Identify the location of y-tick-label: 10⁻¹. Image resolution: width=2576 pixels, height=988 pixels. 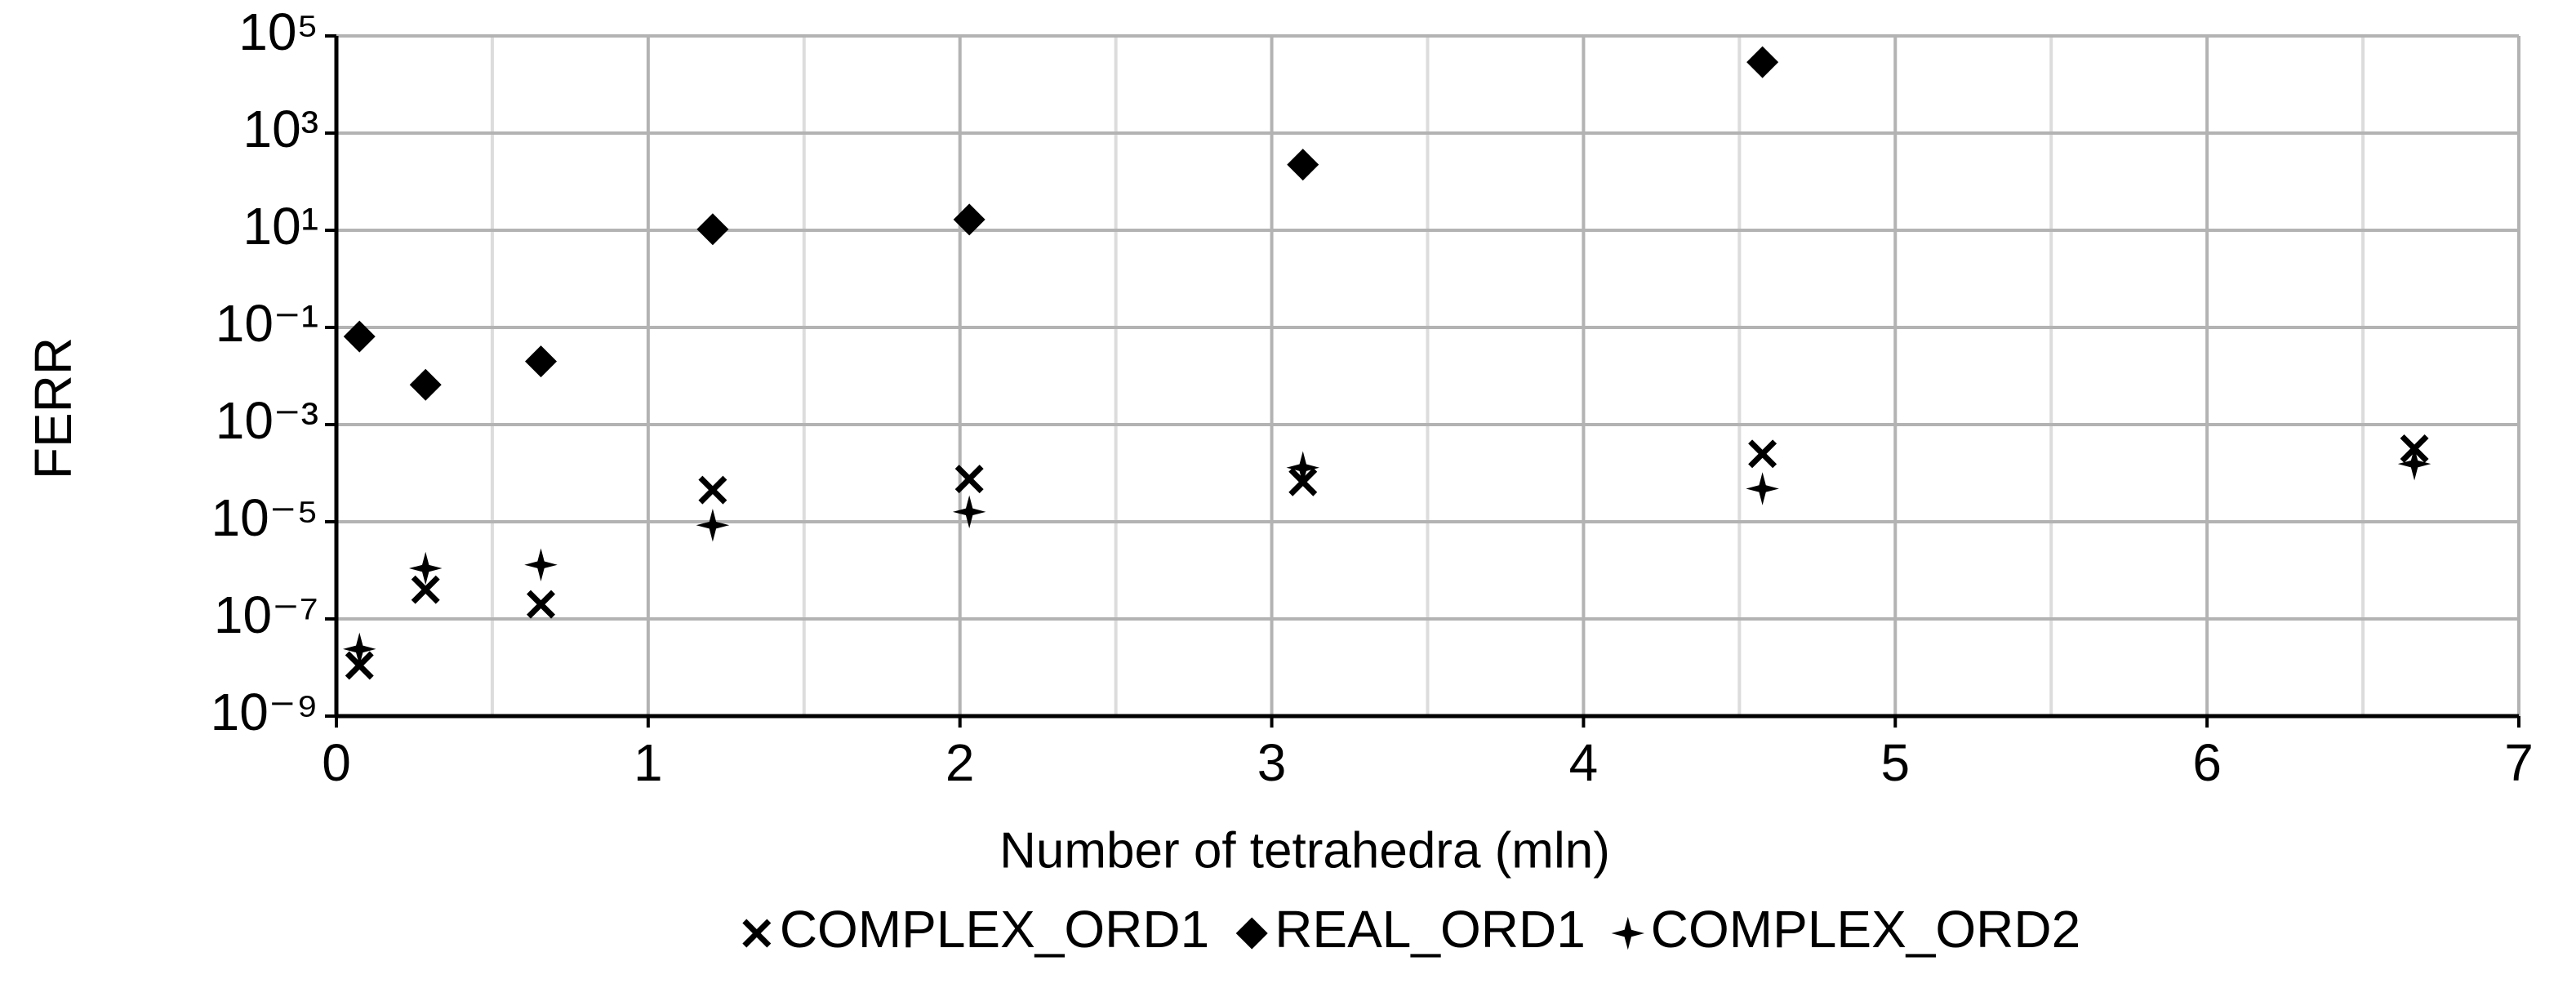
(267, 323).